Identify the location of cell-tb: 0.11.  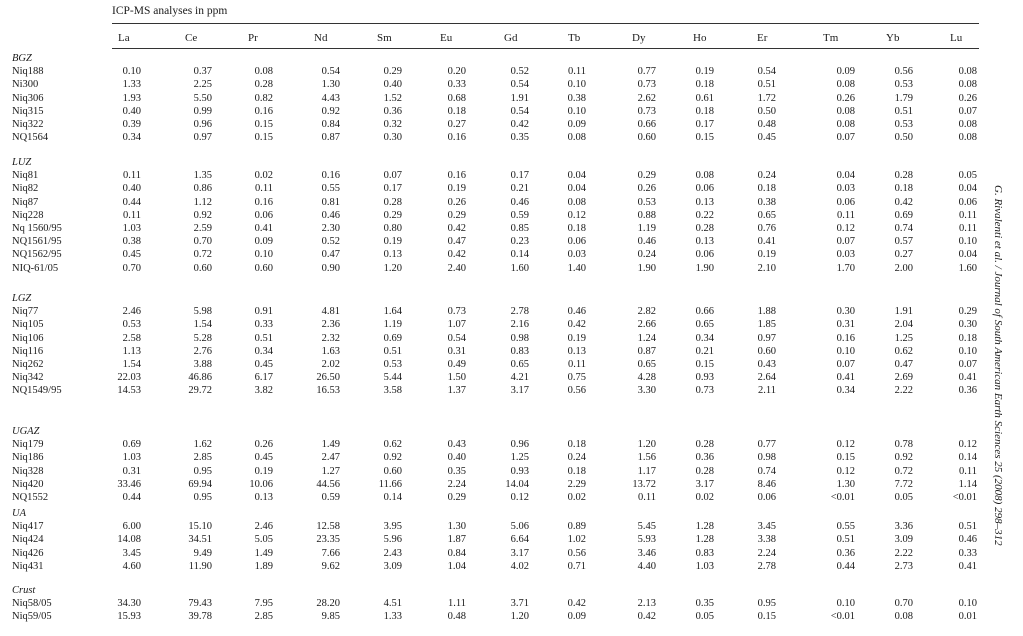
(577, 72).